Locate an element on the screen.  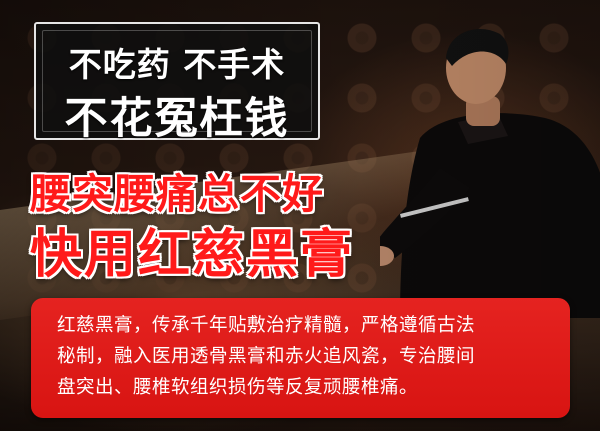
arm-shape is located at coordinates (425, 213).